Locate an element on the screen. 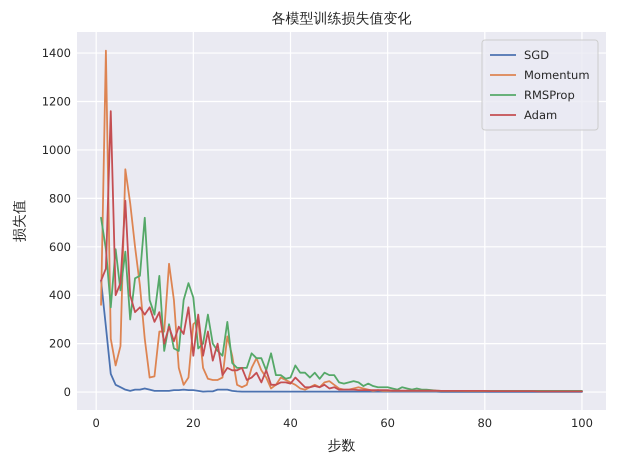  y-tick-label: 1400 is located at coordinates (56, 53).